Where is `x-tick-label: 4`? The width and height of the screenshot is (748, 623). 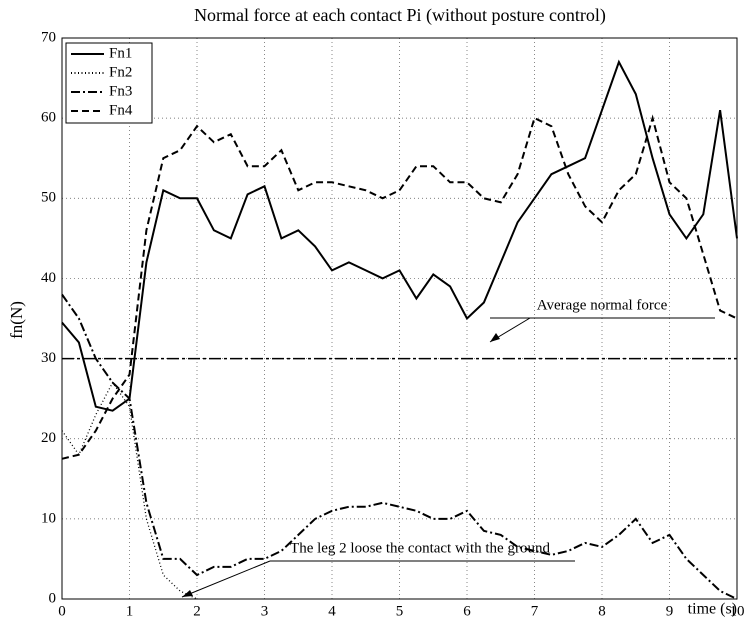
x-tick-label: 4 is located at coordinates (332, 611).